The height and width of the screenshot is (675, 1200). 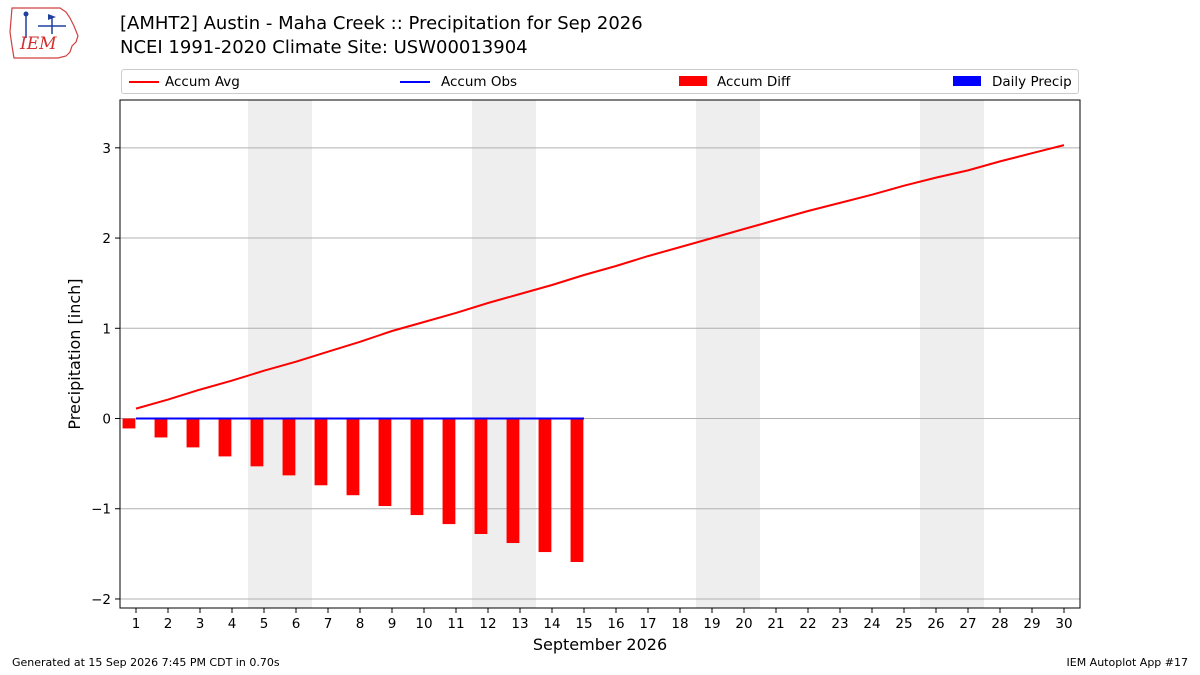 I want to click on x-tick-label: 13, so click(x=519, y=624).